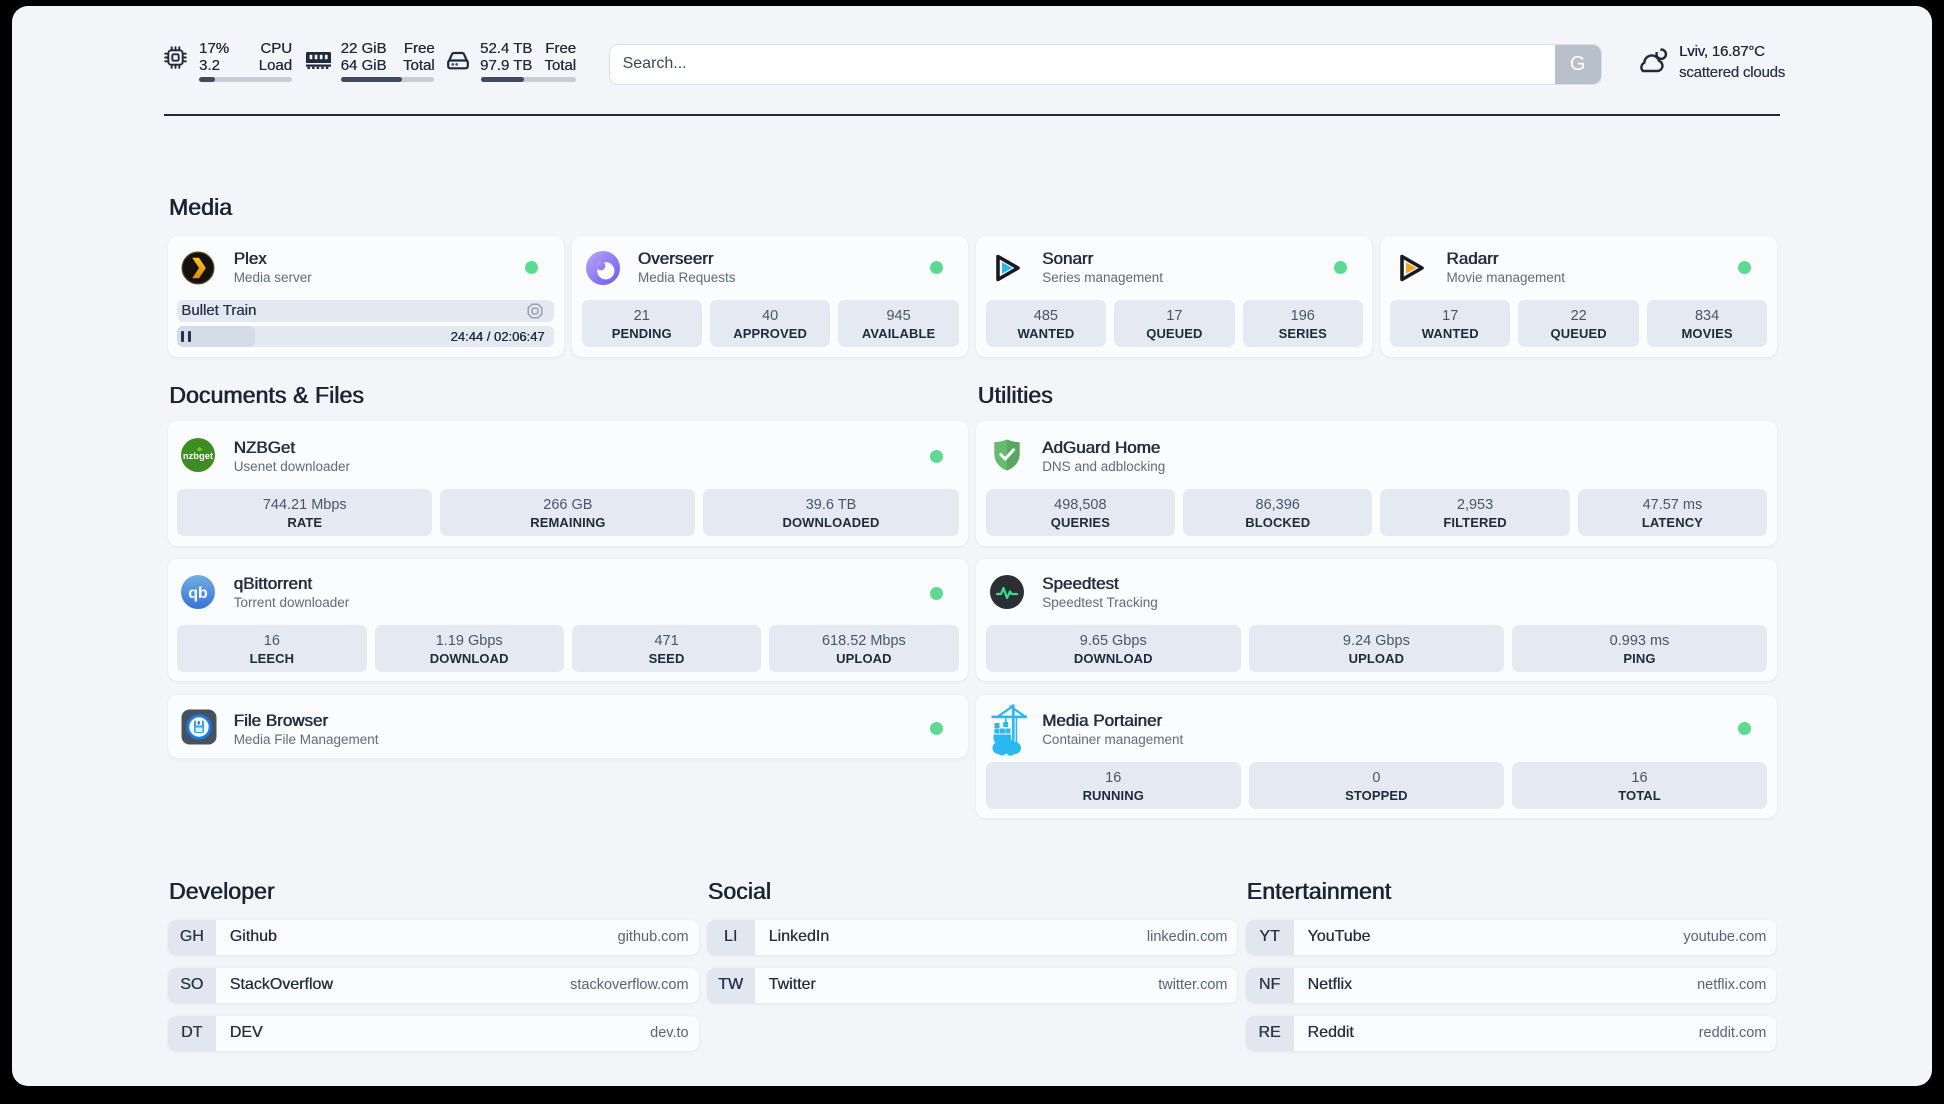 Image resolution: width=1944 pixels, height=1104 pixels. I want to click on svg-text: qb, so click(198, 593).